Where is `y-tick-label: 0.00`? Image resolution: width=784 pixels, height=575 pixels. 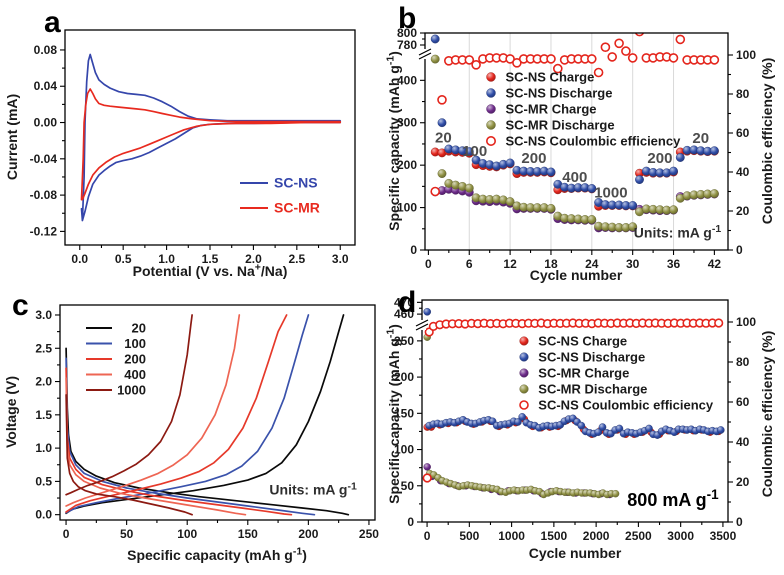
y-tick-label: 0.00 is located at coordinates (46, 123).